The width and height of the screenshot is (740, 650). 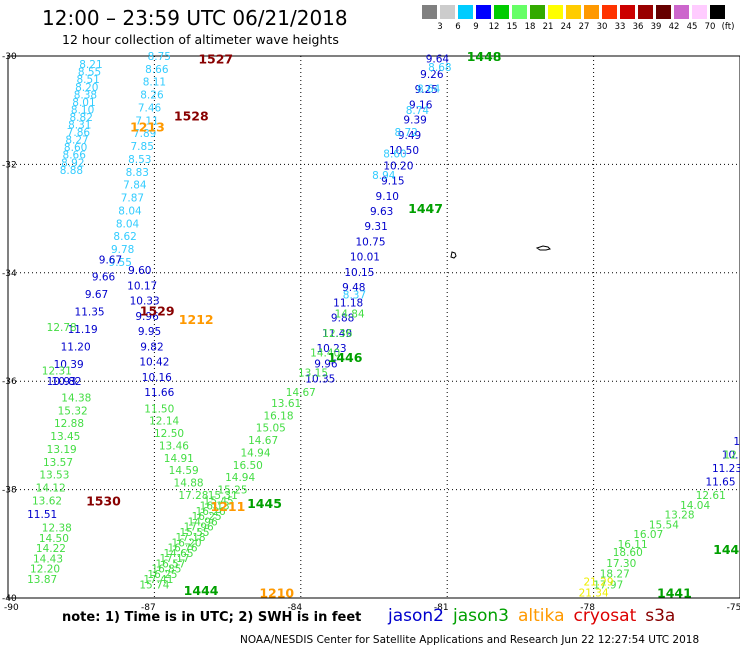 I want to click on pass-label: 1441, so click(x=674, y=593).